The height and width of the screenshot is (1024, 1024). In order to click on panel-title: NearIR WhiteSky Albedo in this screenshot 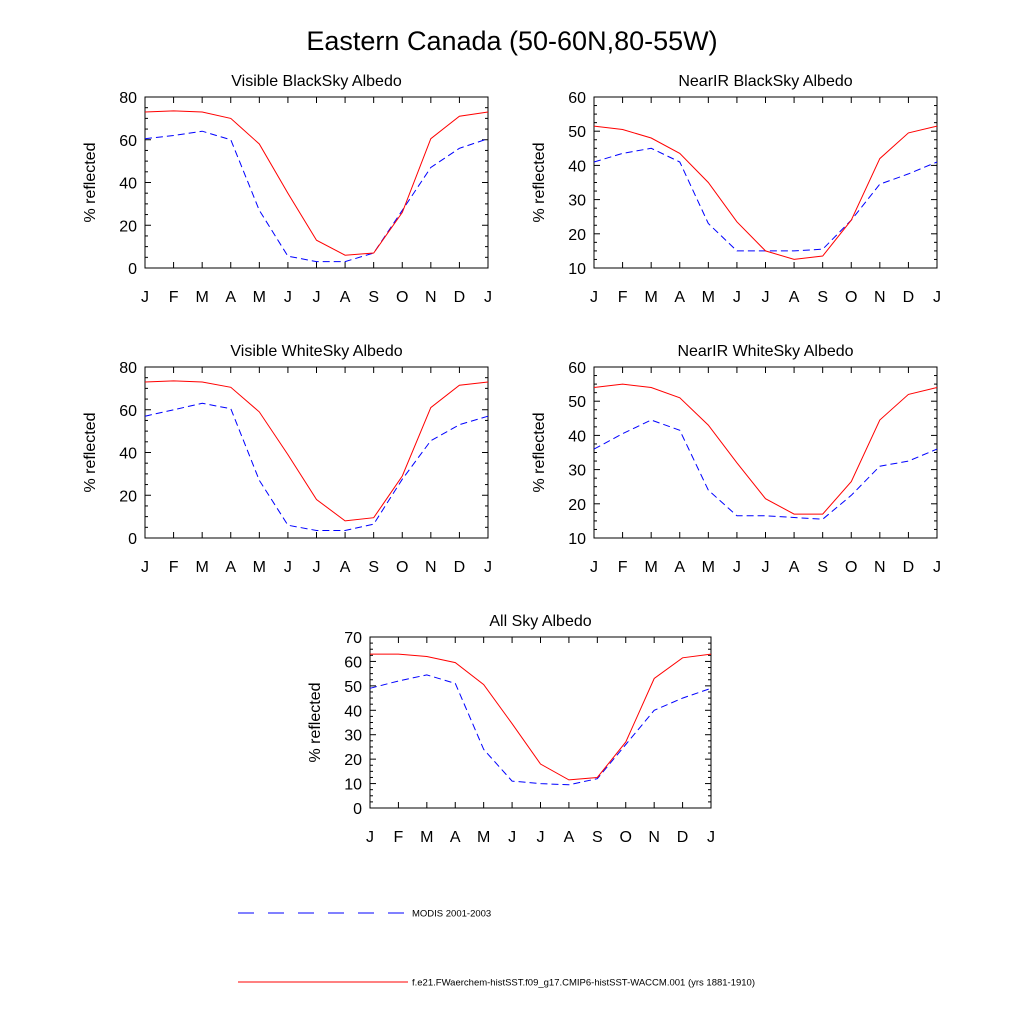, I will do `click(765, 351)`.